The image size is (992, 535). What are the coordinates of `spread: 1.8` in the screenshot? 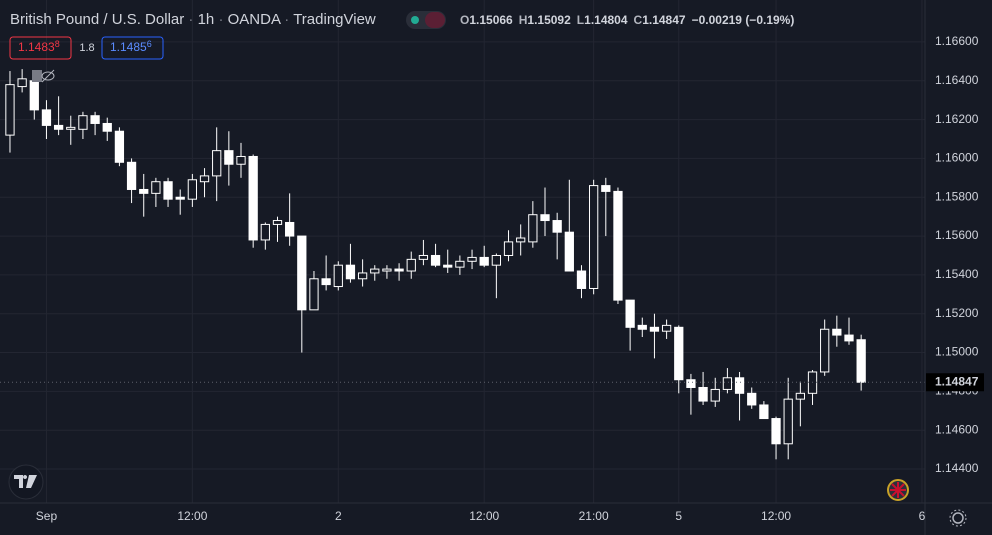 It's located at (86, 48).